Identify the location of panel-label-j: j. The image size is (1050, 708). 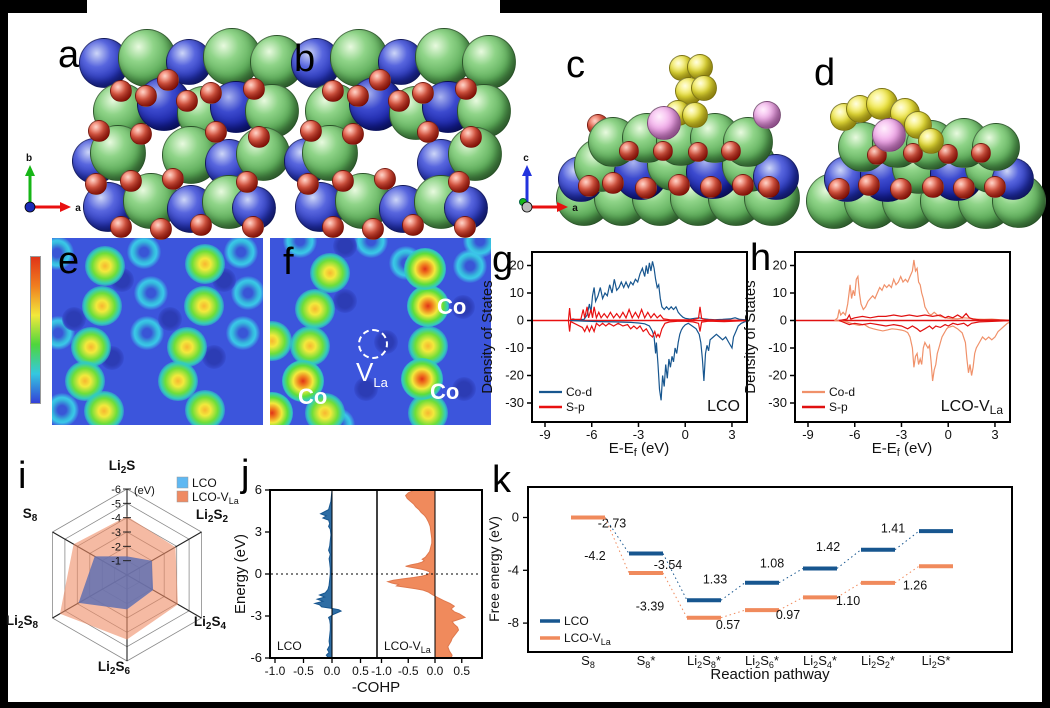
(245, 474).